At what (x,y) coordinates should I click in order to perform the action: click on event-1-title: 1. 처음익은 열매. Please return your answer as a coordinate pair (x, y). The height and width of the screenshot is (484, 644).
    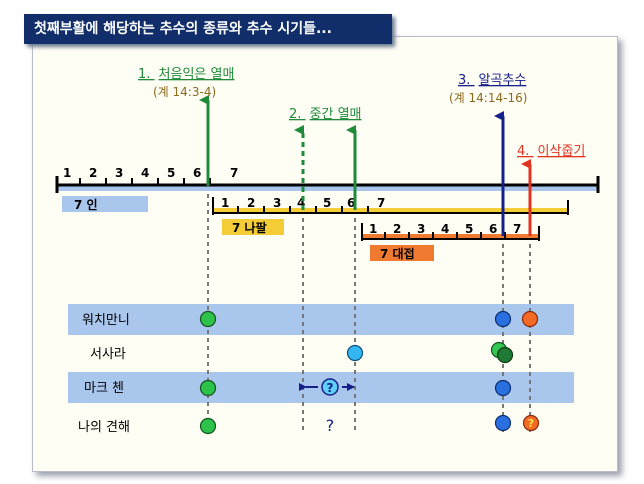
    Looking at the image, I should click on (186, 74).